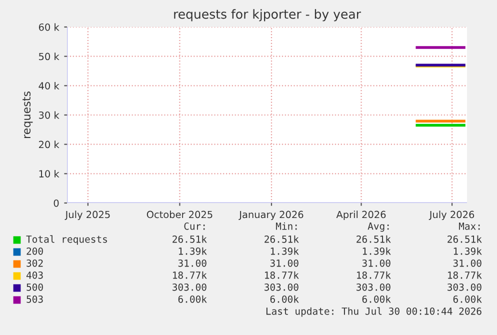 The width and height of the screenshot is (497, 335). What do you see at coordinates (34, 287) in the screenshot?
I see `legend-label: 500` at bounding box center [34, 287].